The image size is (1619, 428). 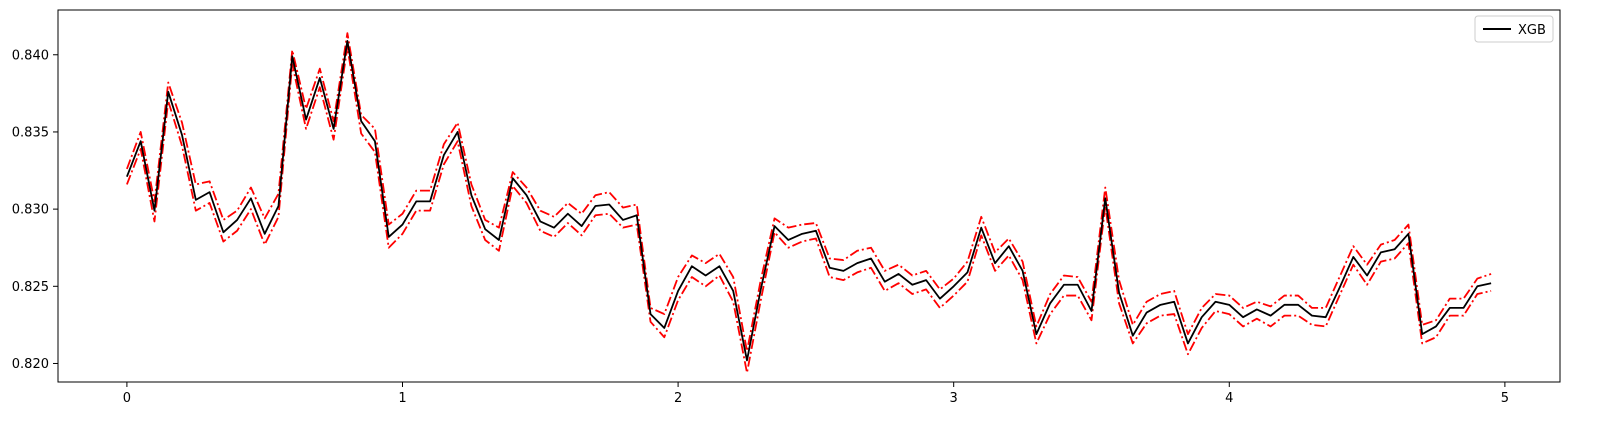 What do you see at coordinates (30, 132) in the screenshot?
I see `y-tick-label: 0.835` at bounding box center [30, 132].